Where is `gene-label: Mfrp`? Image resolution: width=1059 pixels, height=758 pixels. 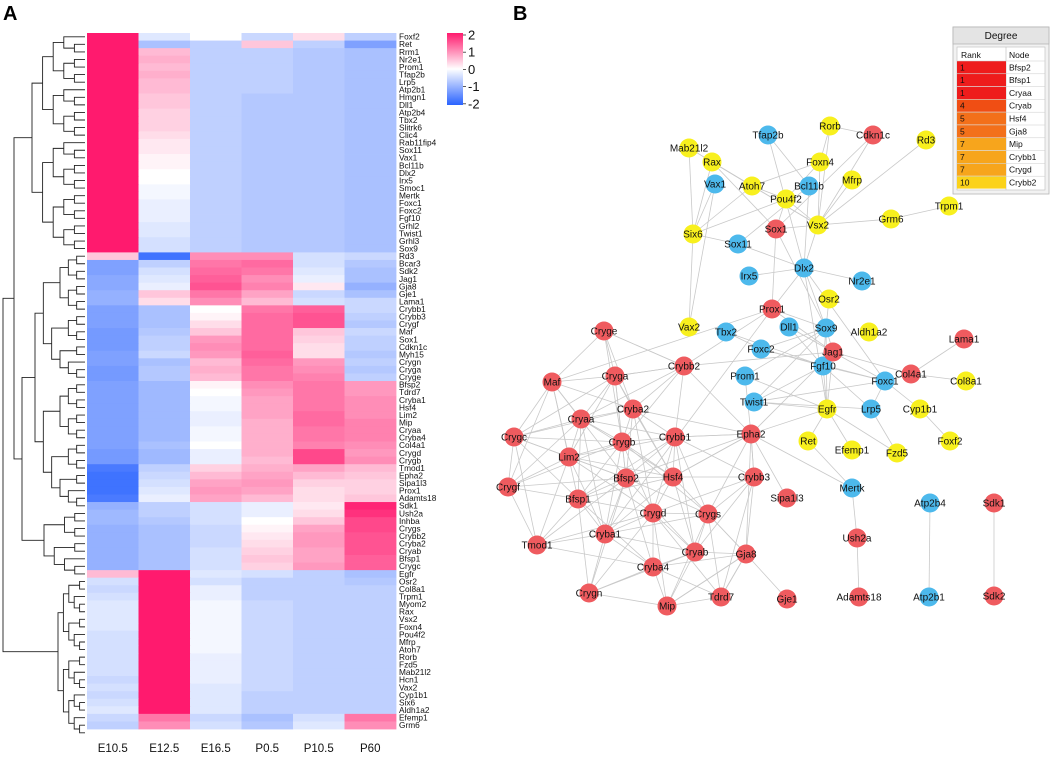 gene-label: Mfrp is located at coordinates (407, 642).